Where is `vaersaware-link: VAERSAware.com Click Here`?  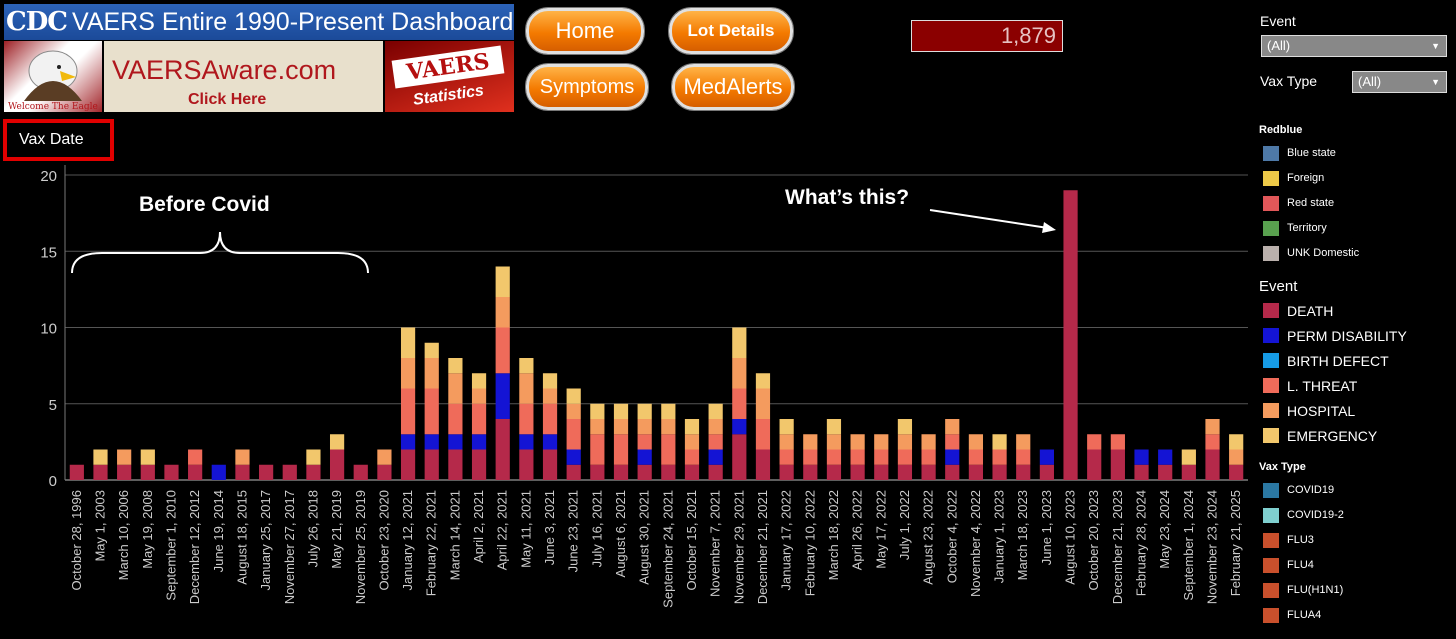
vaersaware-link: VAERSAware.com Click Here is located at coordinates (243, 76).